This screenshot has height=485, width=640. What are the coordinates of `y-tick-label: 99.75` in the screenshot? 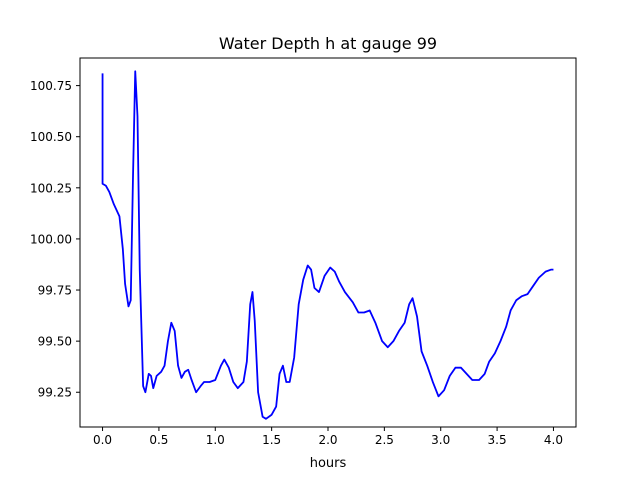 It's located at (55, 291).